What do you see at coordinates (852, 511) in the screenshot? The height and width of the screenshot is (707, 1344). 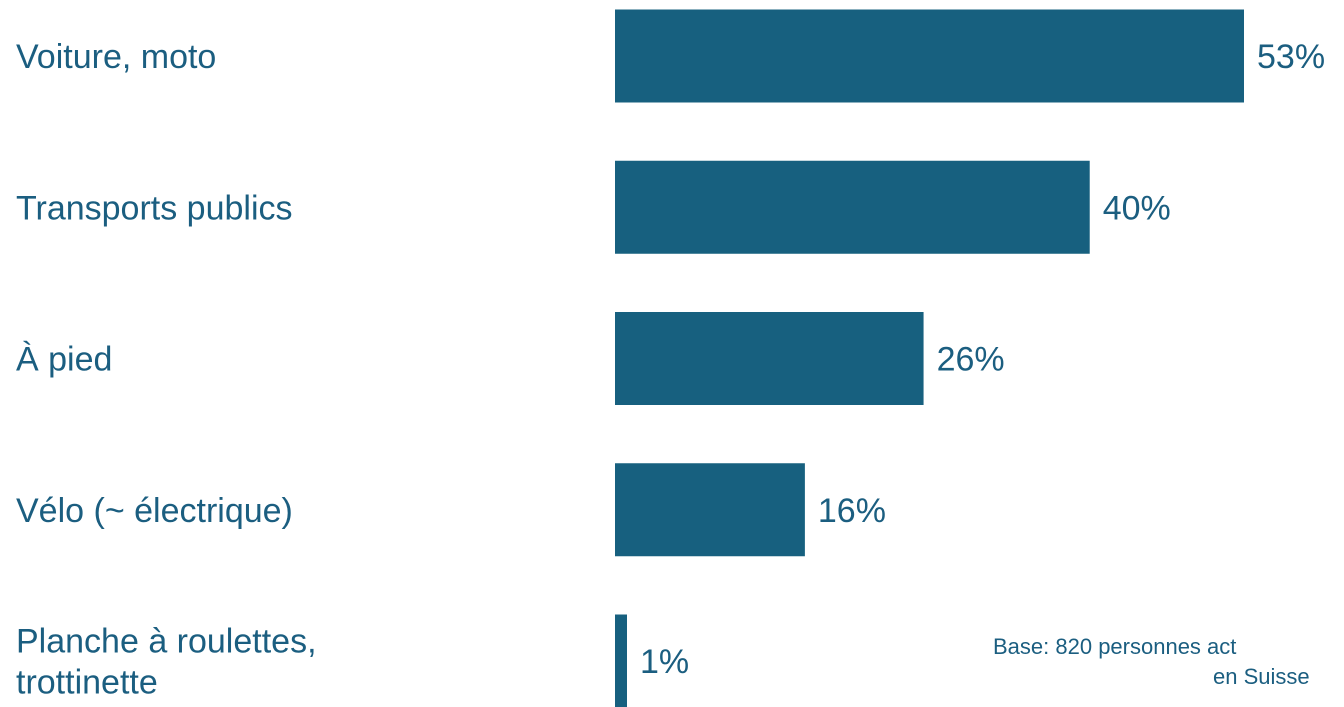 I see `value-label-velo-electrique: 16%` at bounding box center [852, 511].